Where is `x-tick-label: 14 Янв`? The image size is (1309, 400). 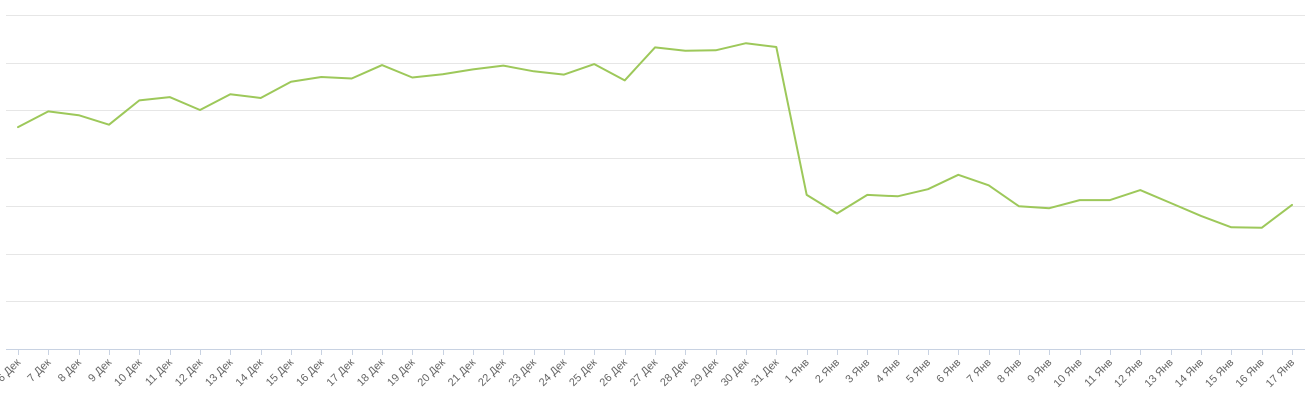
x-tick-label: 14 Янв is located at coordinates (1189, 373).